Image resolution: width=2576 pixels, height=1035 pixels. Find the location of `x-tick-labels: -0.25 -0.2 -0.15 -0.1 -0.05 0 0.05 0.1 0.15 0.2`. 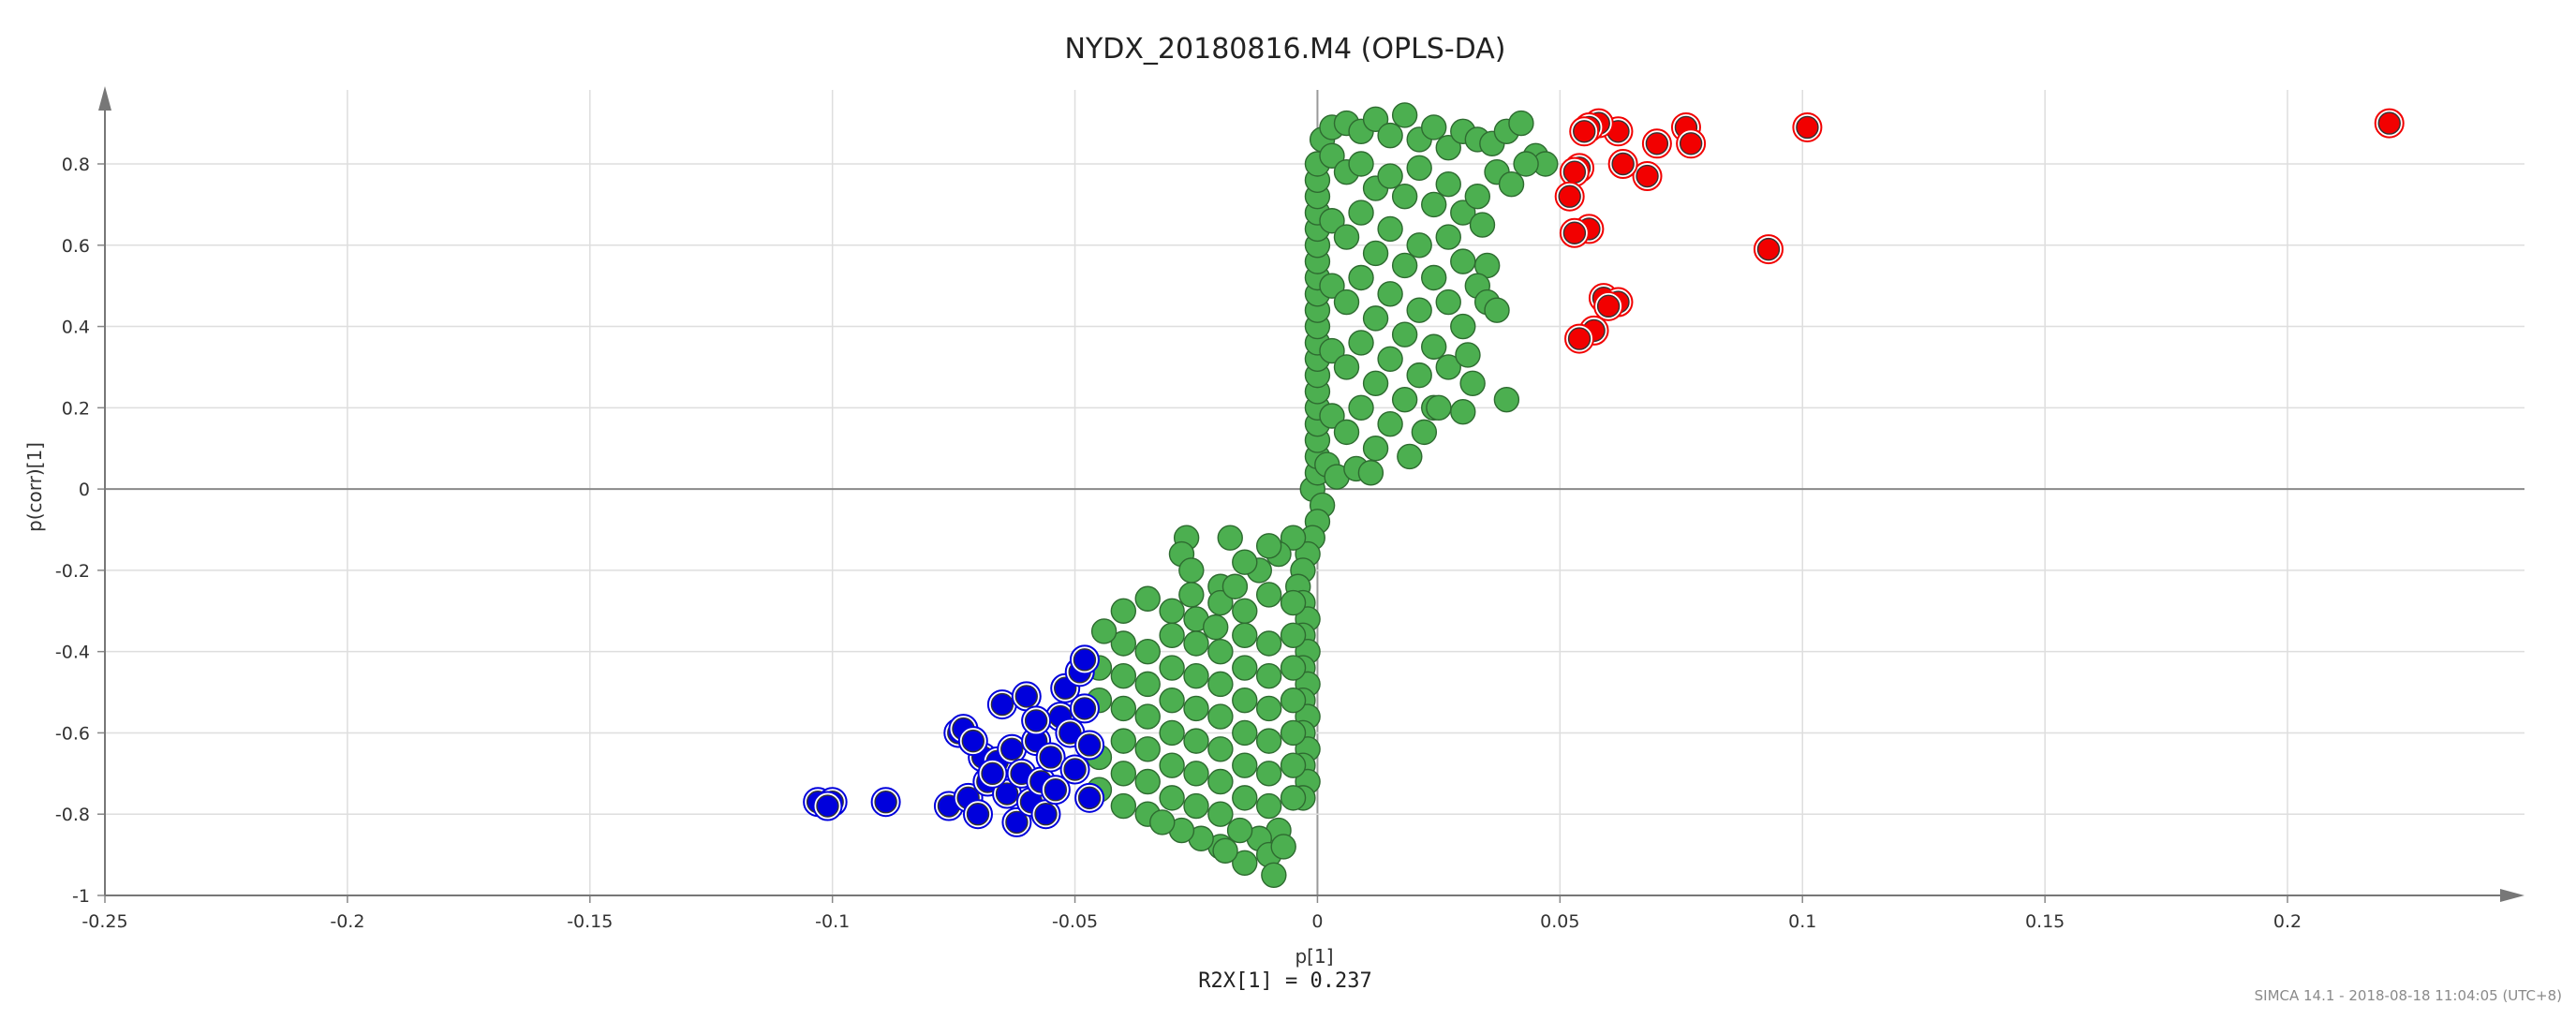

x-tick-labels: -0.25 -0.2 -0.15 -0.1 -0.05 0 0.05 0.1 0.15 0.2 is located at coordinates (1191, 922).